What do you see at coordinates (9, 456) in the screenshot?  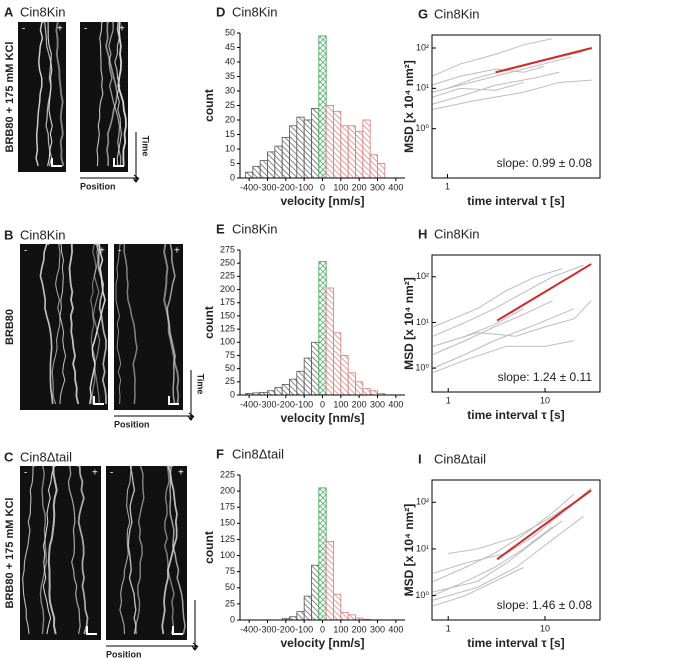 I see `panel-label: C` at bounding box center [9, 456].